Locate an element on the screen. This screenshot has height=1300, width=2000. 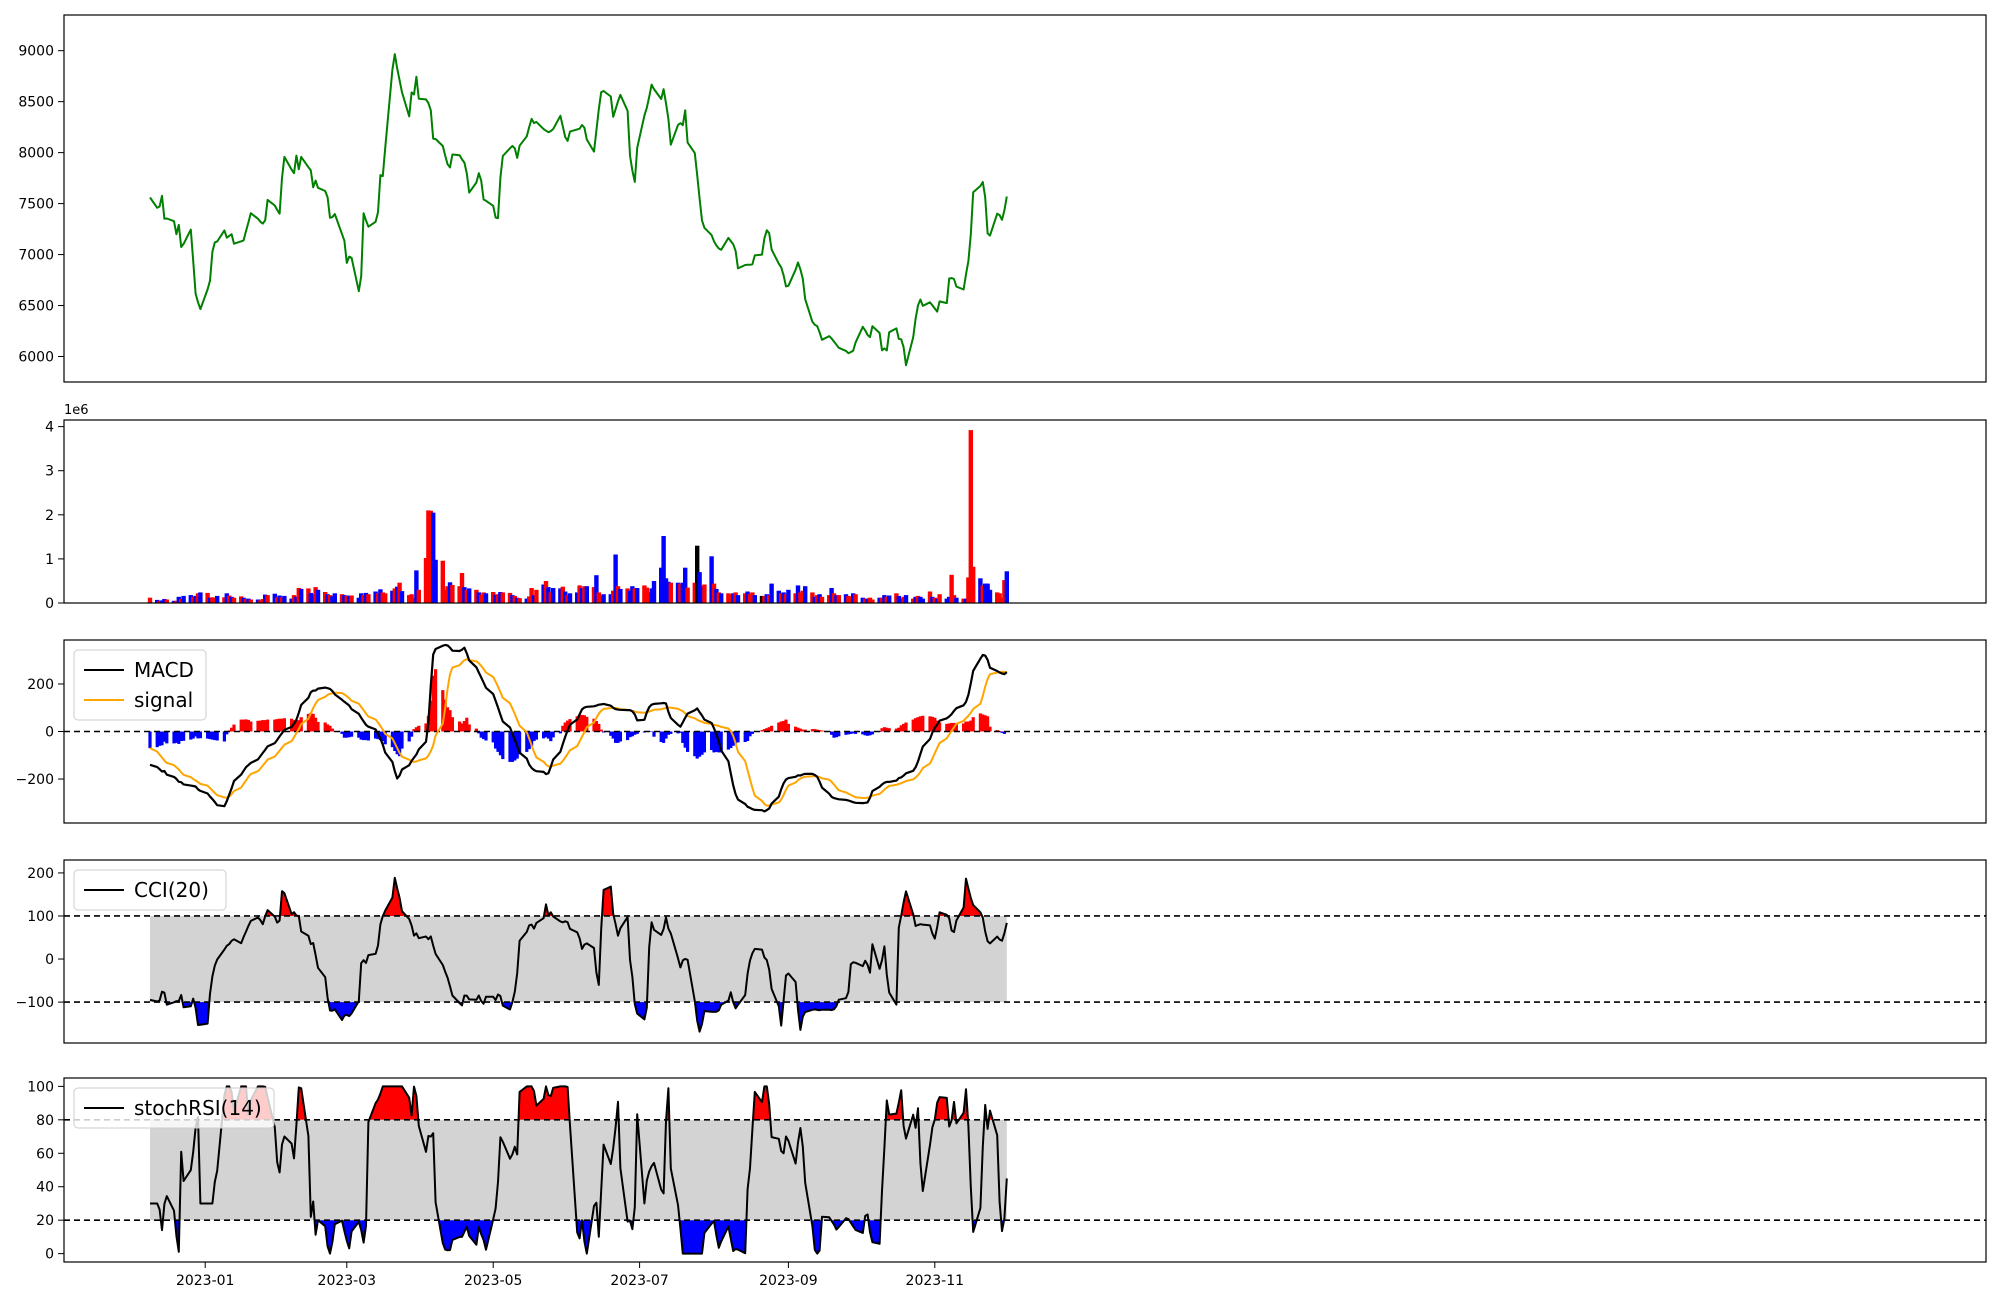
legend-label: signal is located at coordinates (163, 700).